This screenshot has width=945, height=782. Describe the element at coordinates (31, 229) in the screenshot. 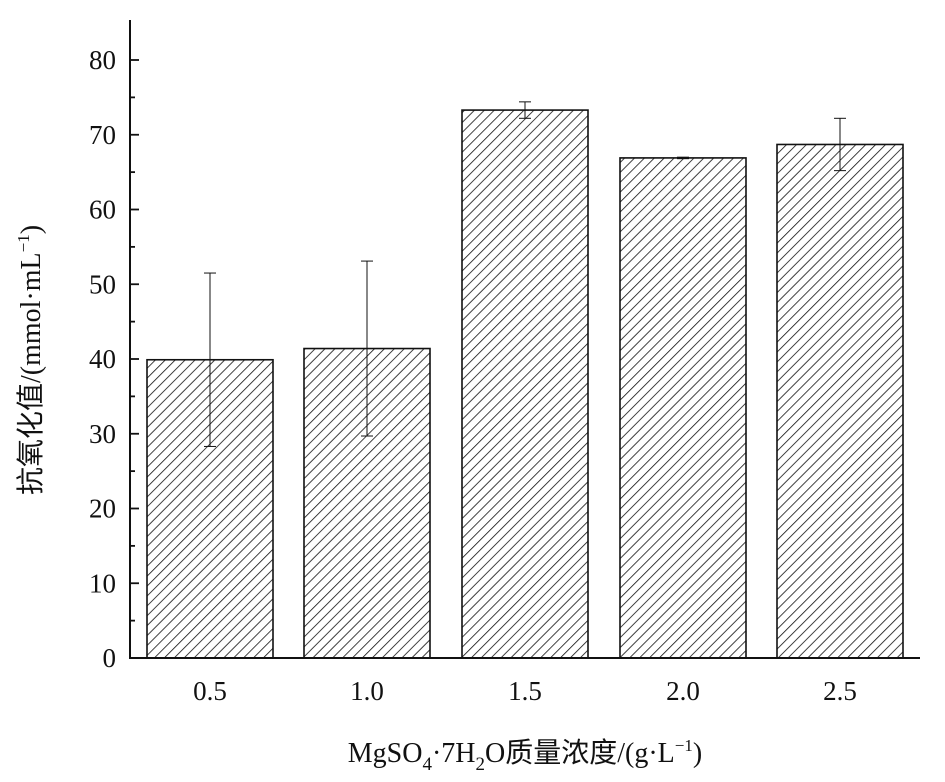

I see `y-title-end: )` at that location.